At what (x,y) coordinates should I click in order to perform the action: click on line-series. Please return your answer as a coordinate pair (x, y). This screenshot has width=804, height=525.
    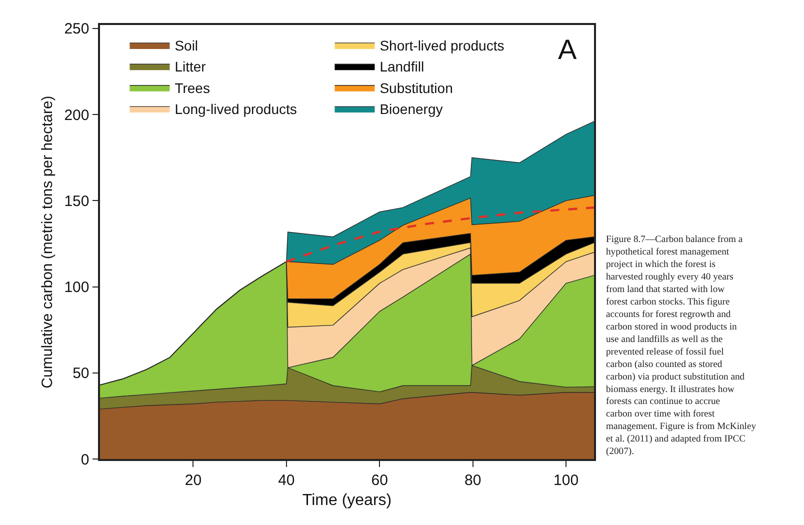
    Looking at the image, I should click on (439, 234).